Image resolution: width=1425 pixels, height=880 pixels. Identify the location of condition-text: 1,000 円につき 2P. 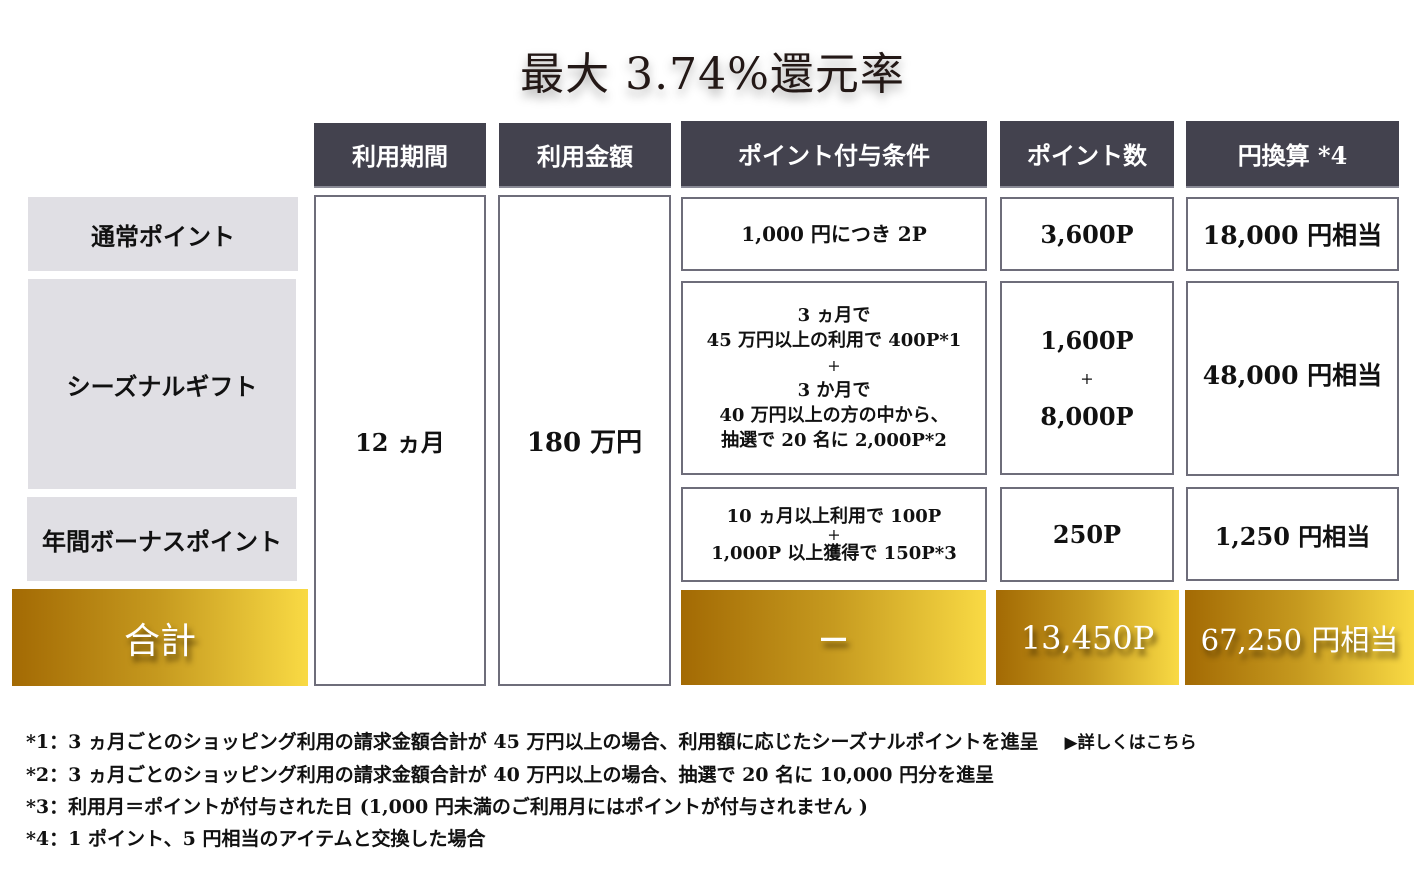
(834, 233).